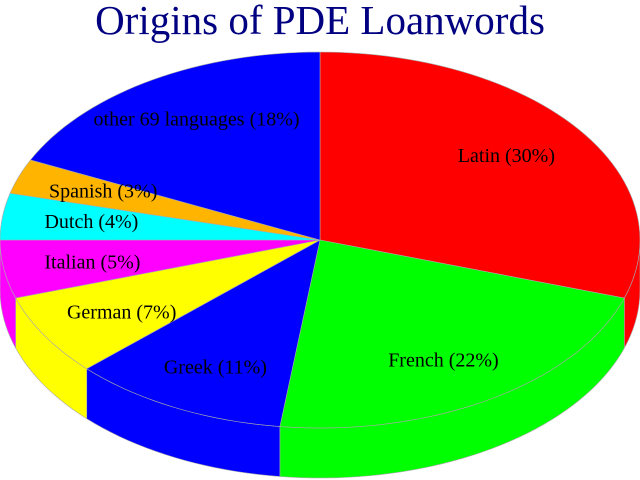  What do you see at coordinates (92, 262) in the screenshot?
I see `slice-label-4: Italian (5%)` at bounding box center [92, 262].